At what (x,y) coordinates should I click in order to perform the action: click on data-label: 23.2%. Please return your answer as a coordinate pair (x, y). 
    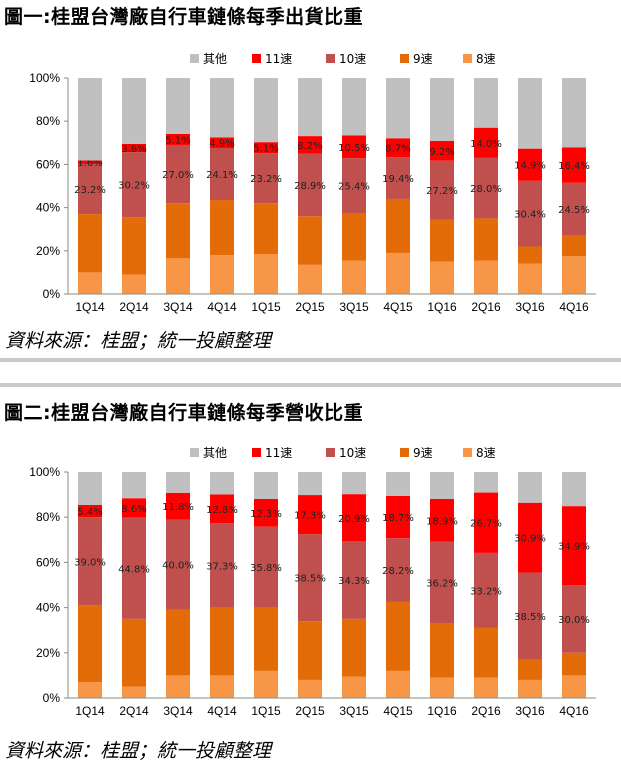
    Looking at the image, I should click on (90, 190).